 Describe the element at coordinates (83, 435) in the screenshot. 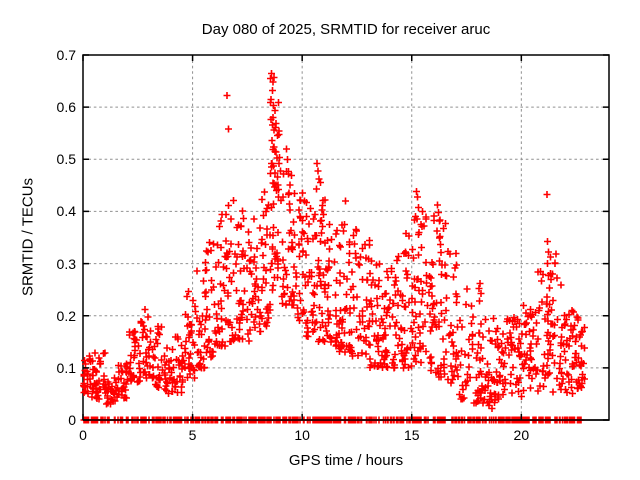

I see `x-tick-label-0: 0` at that location.